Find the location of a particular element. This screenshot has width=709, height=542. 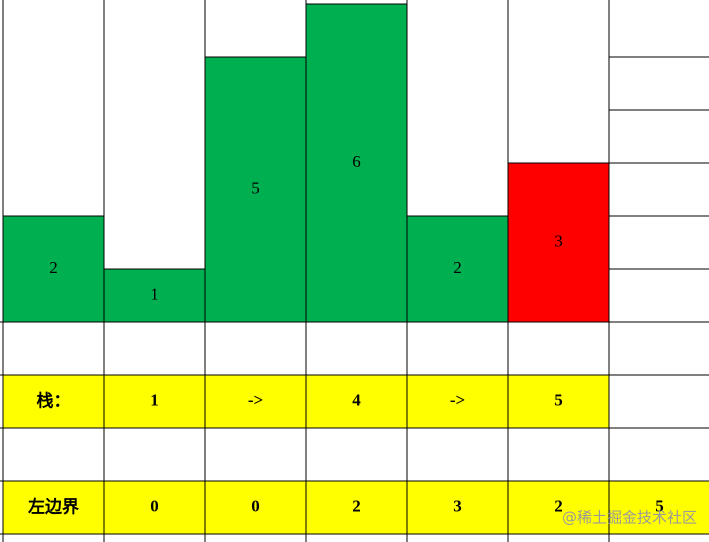

bar-label: 5 is located at coordinates (255, 187).